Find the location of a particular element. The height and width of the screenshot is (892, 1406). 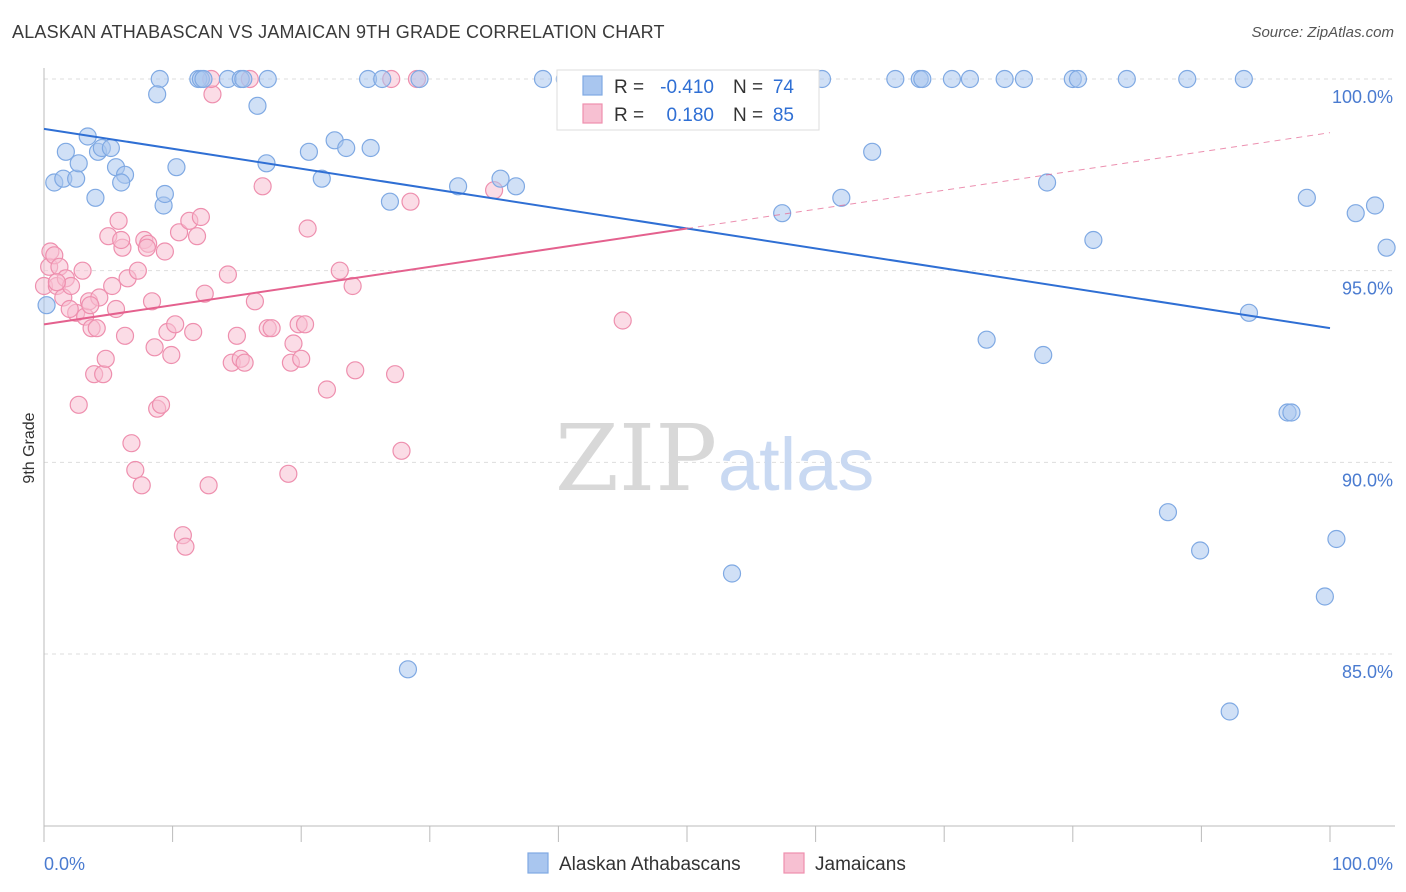

legend-swatch-pink is located at coordinates (592, 113).